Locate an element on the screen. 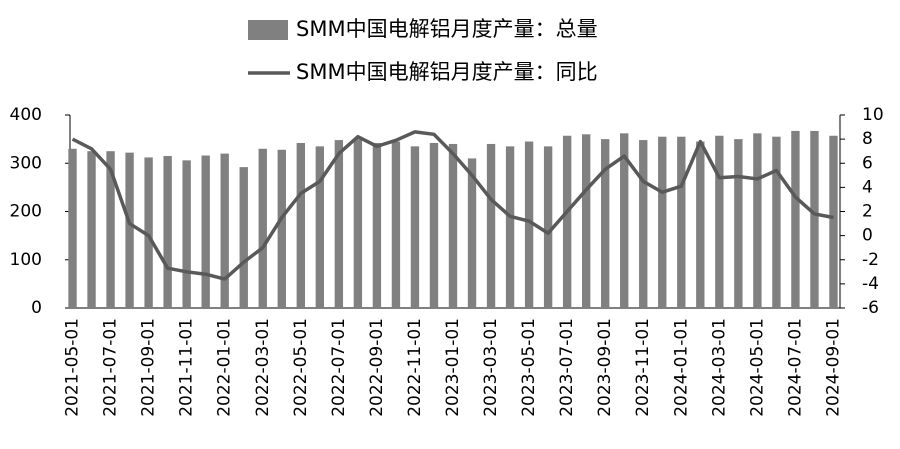 Image resolution: width=900 pixels, height=449 pixels. y-tick-label: 200 is located at coordinates (26, 212).